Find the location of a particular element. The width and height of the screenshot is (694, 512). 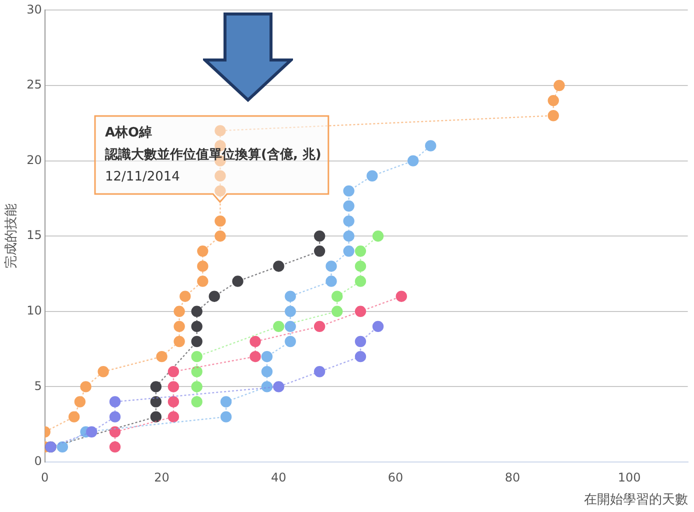

x-tick-label: 20 is located at coordinates (162, 477).